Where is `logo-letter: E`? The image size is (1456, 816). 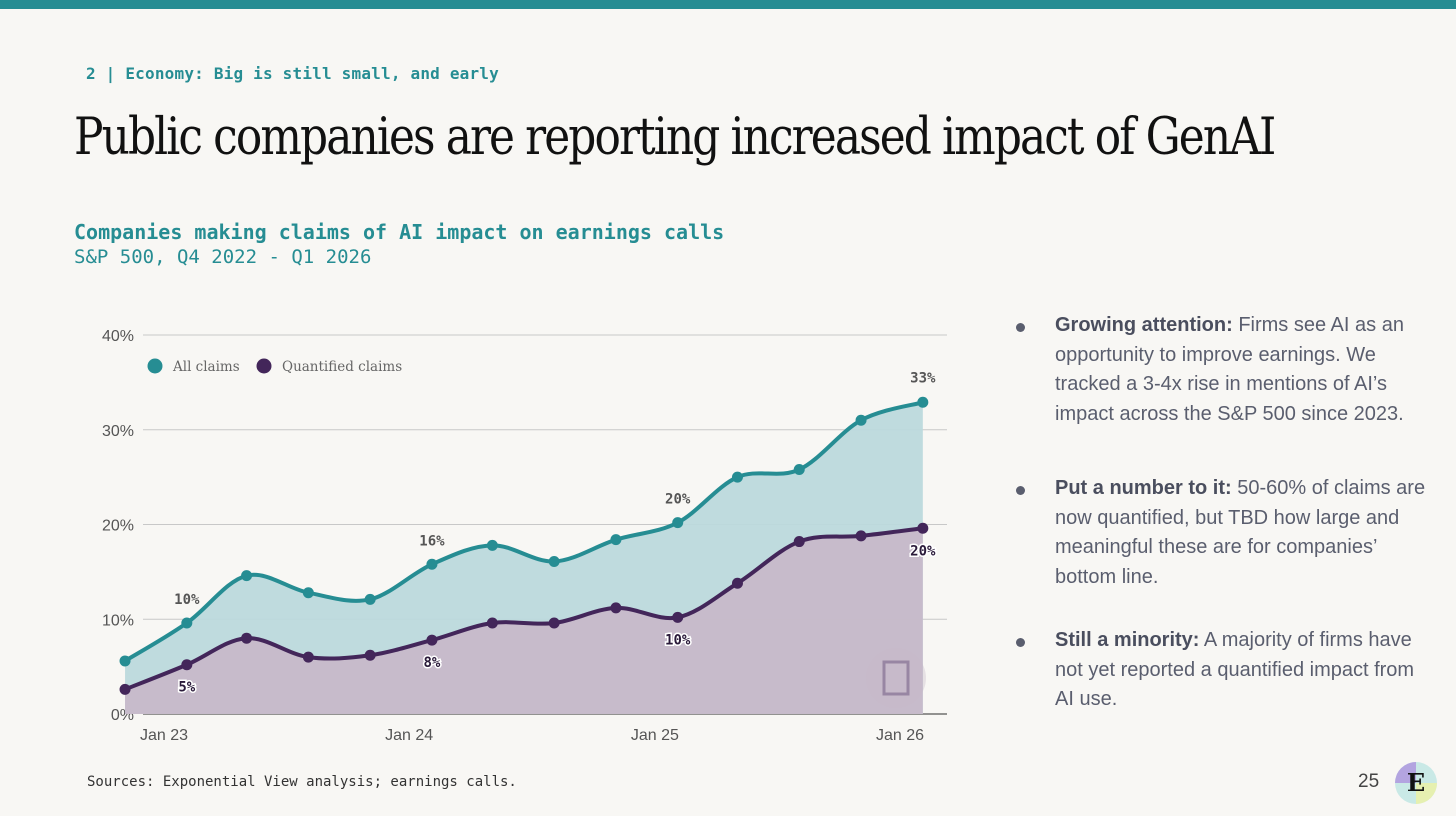 logo-letter: E is located at coordinates (1416, 782).